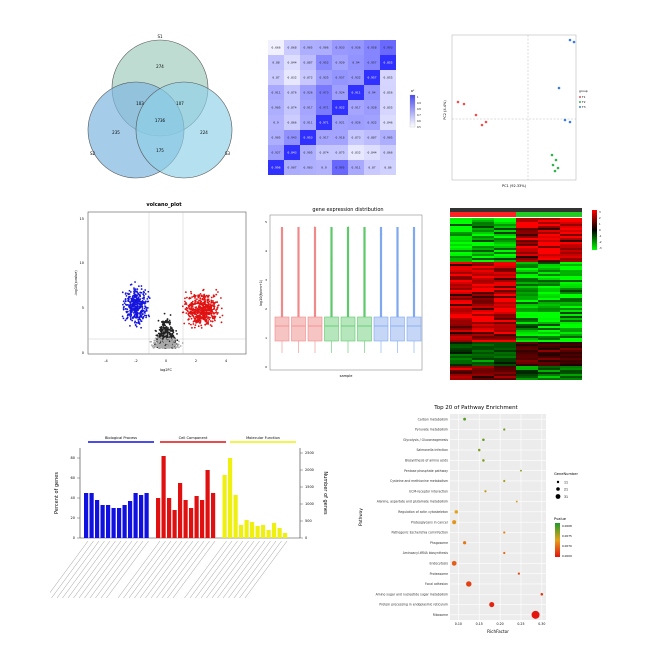 The height and width of the screenshot is (662, 650). What do you see at coordinates (275, 138) in the screenshot?
I see `corr-cell-value: 0.905` at bounding box center [275, 138].